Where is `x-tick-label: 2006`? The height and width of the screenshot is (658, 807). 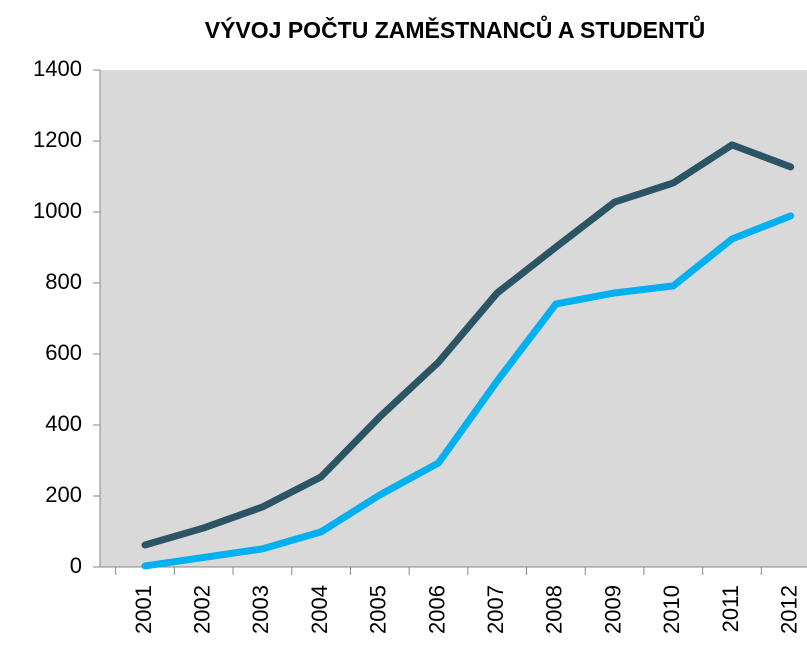 x-tick-label: 2006 is located at coordinates (436, 609).